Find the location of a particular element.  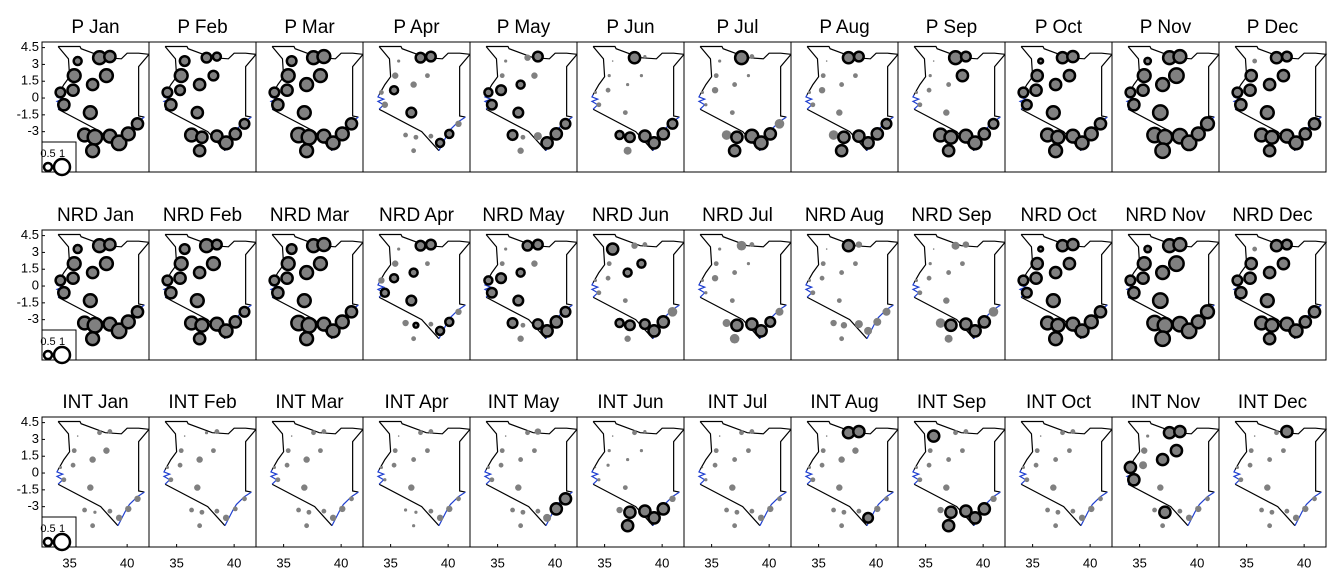

panel-title: NRD Apr is located at coordinates (417, 215).